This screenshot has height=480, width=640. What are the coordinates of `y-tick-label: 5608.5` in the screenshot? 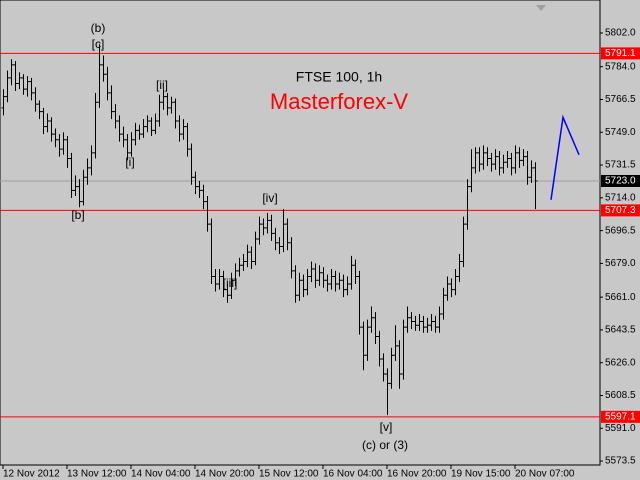 It's located at (620, 395).